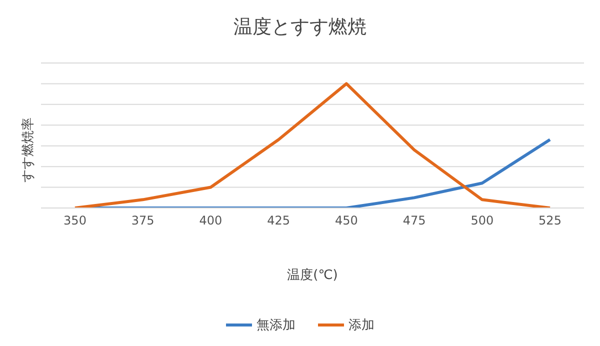 The height and width of the screenshot is (346, 600). What do you see at coordinates (28, 150) in the screenshot?
I see `y-axis-title: すす燃焼率` at bounding box center [28, 150].